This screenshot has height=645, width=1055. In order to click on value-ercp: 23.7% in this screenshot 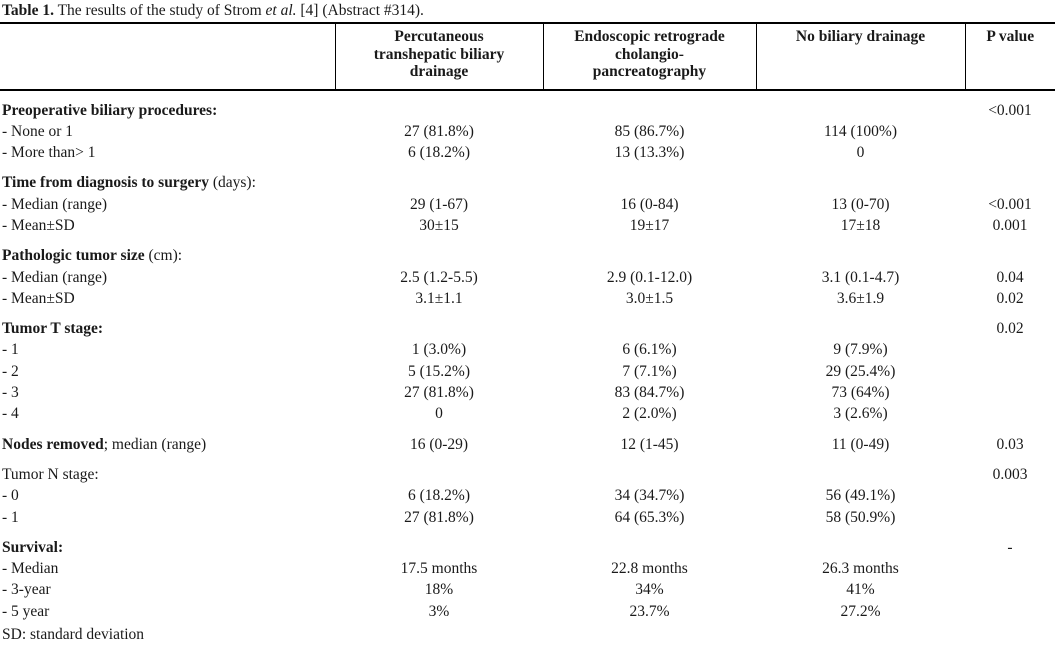, I will do `click(649, 611)`.